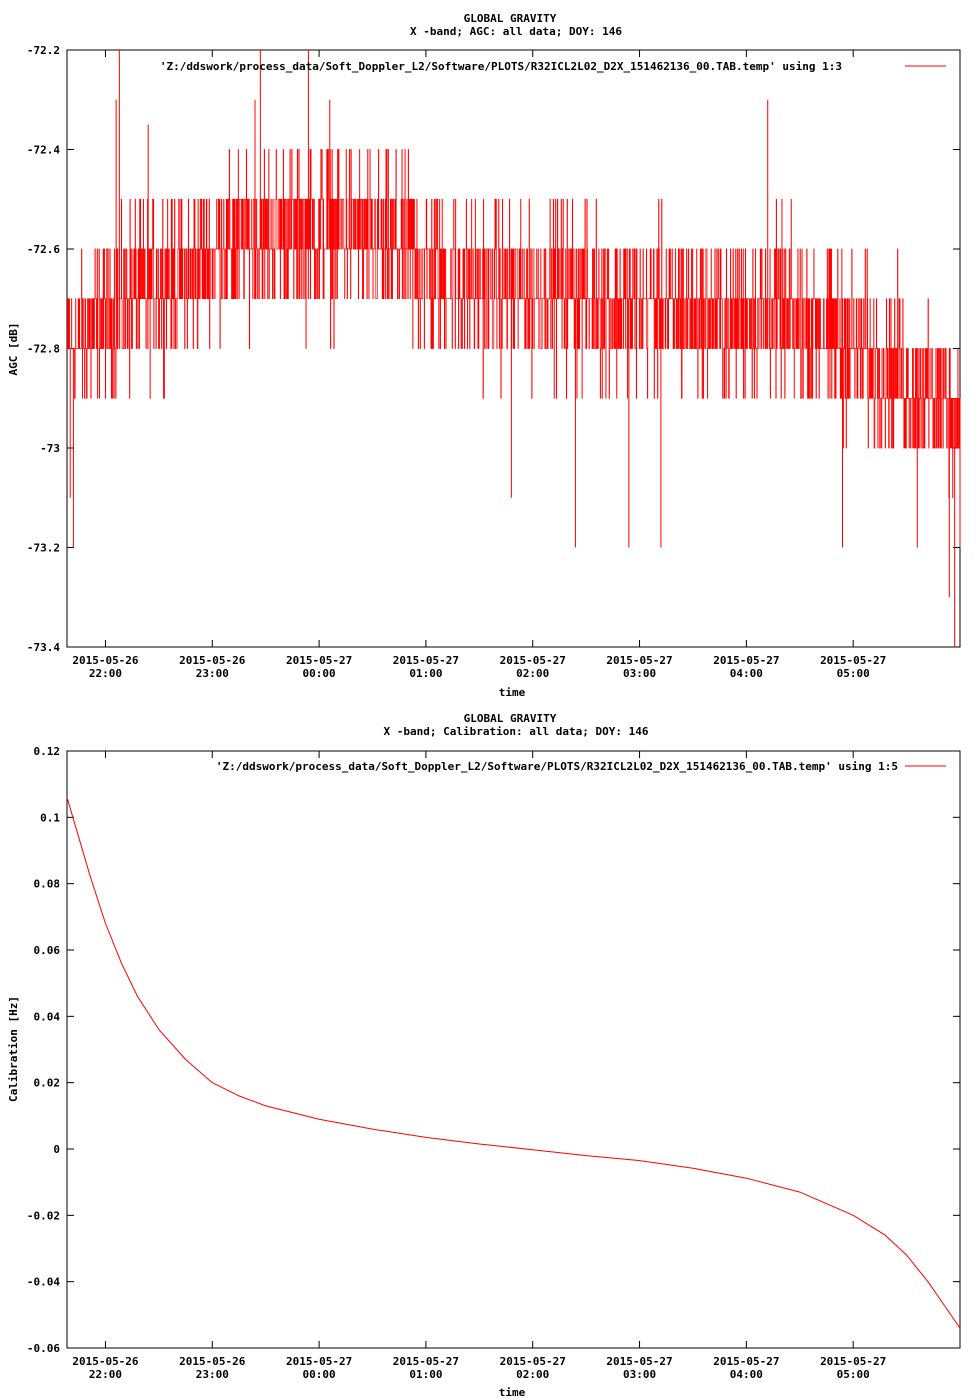 Image resolution: width=980 pixels, height=1400 pixels. I want to click on y-tick-label: -73.4, so click(43, 647).